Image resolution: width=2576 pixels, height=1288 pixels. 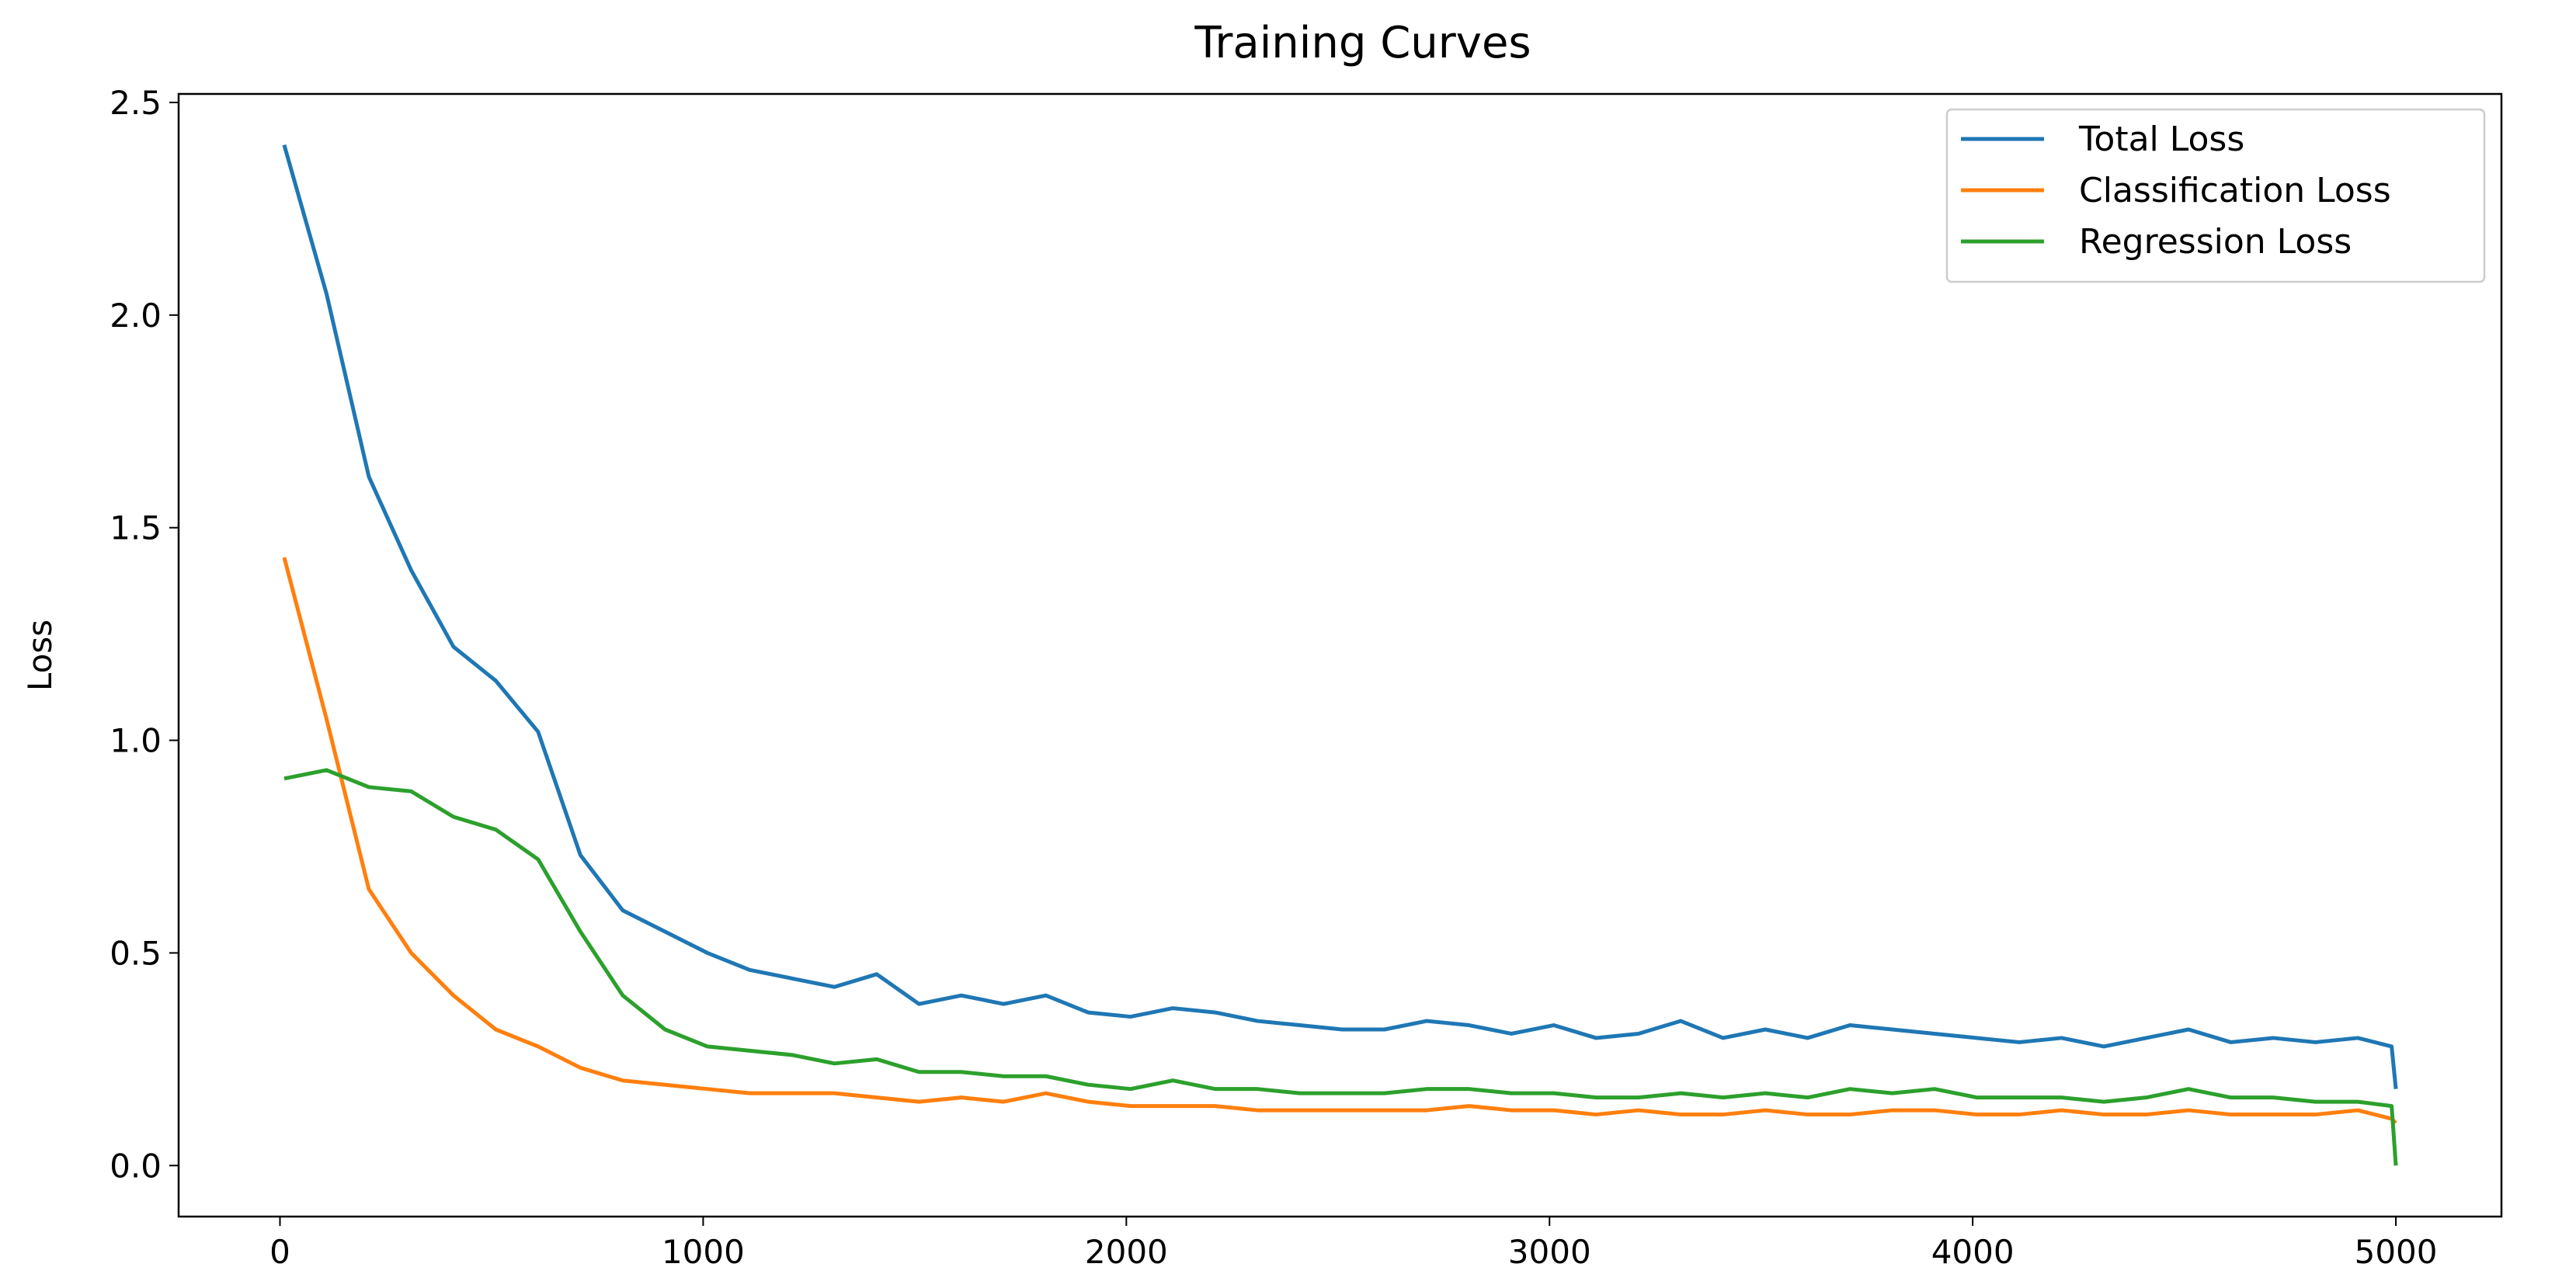 What do you see at coordinates (1549, 1252) in the screenshot?
I see `x-tick-label: 3000` at bounding box center [1549, 1252].